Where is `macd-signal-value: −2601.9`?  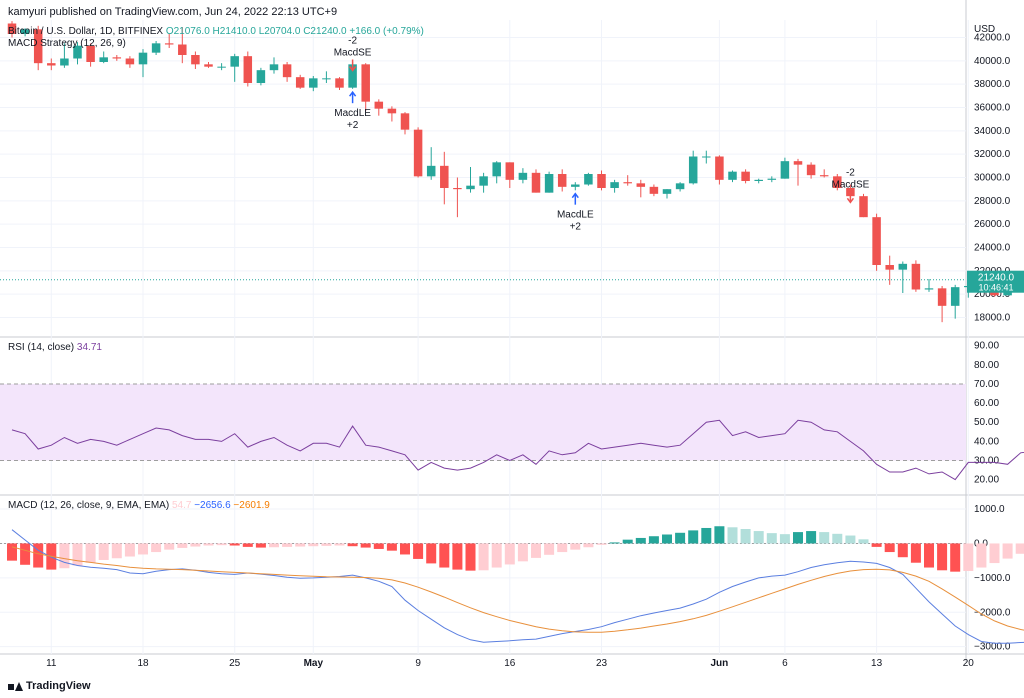
macd-signal-value: −2601.9 is located at coordinates (251, 505).